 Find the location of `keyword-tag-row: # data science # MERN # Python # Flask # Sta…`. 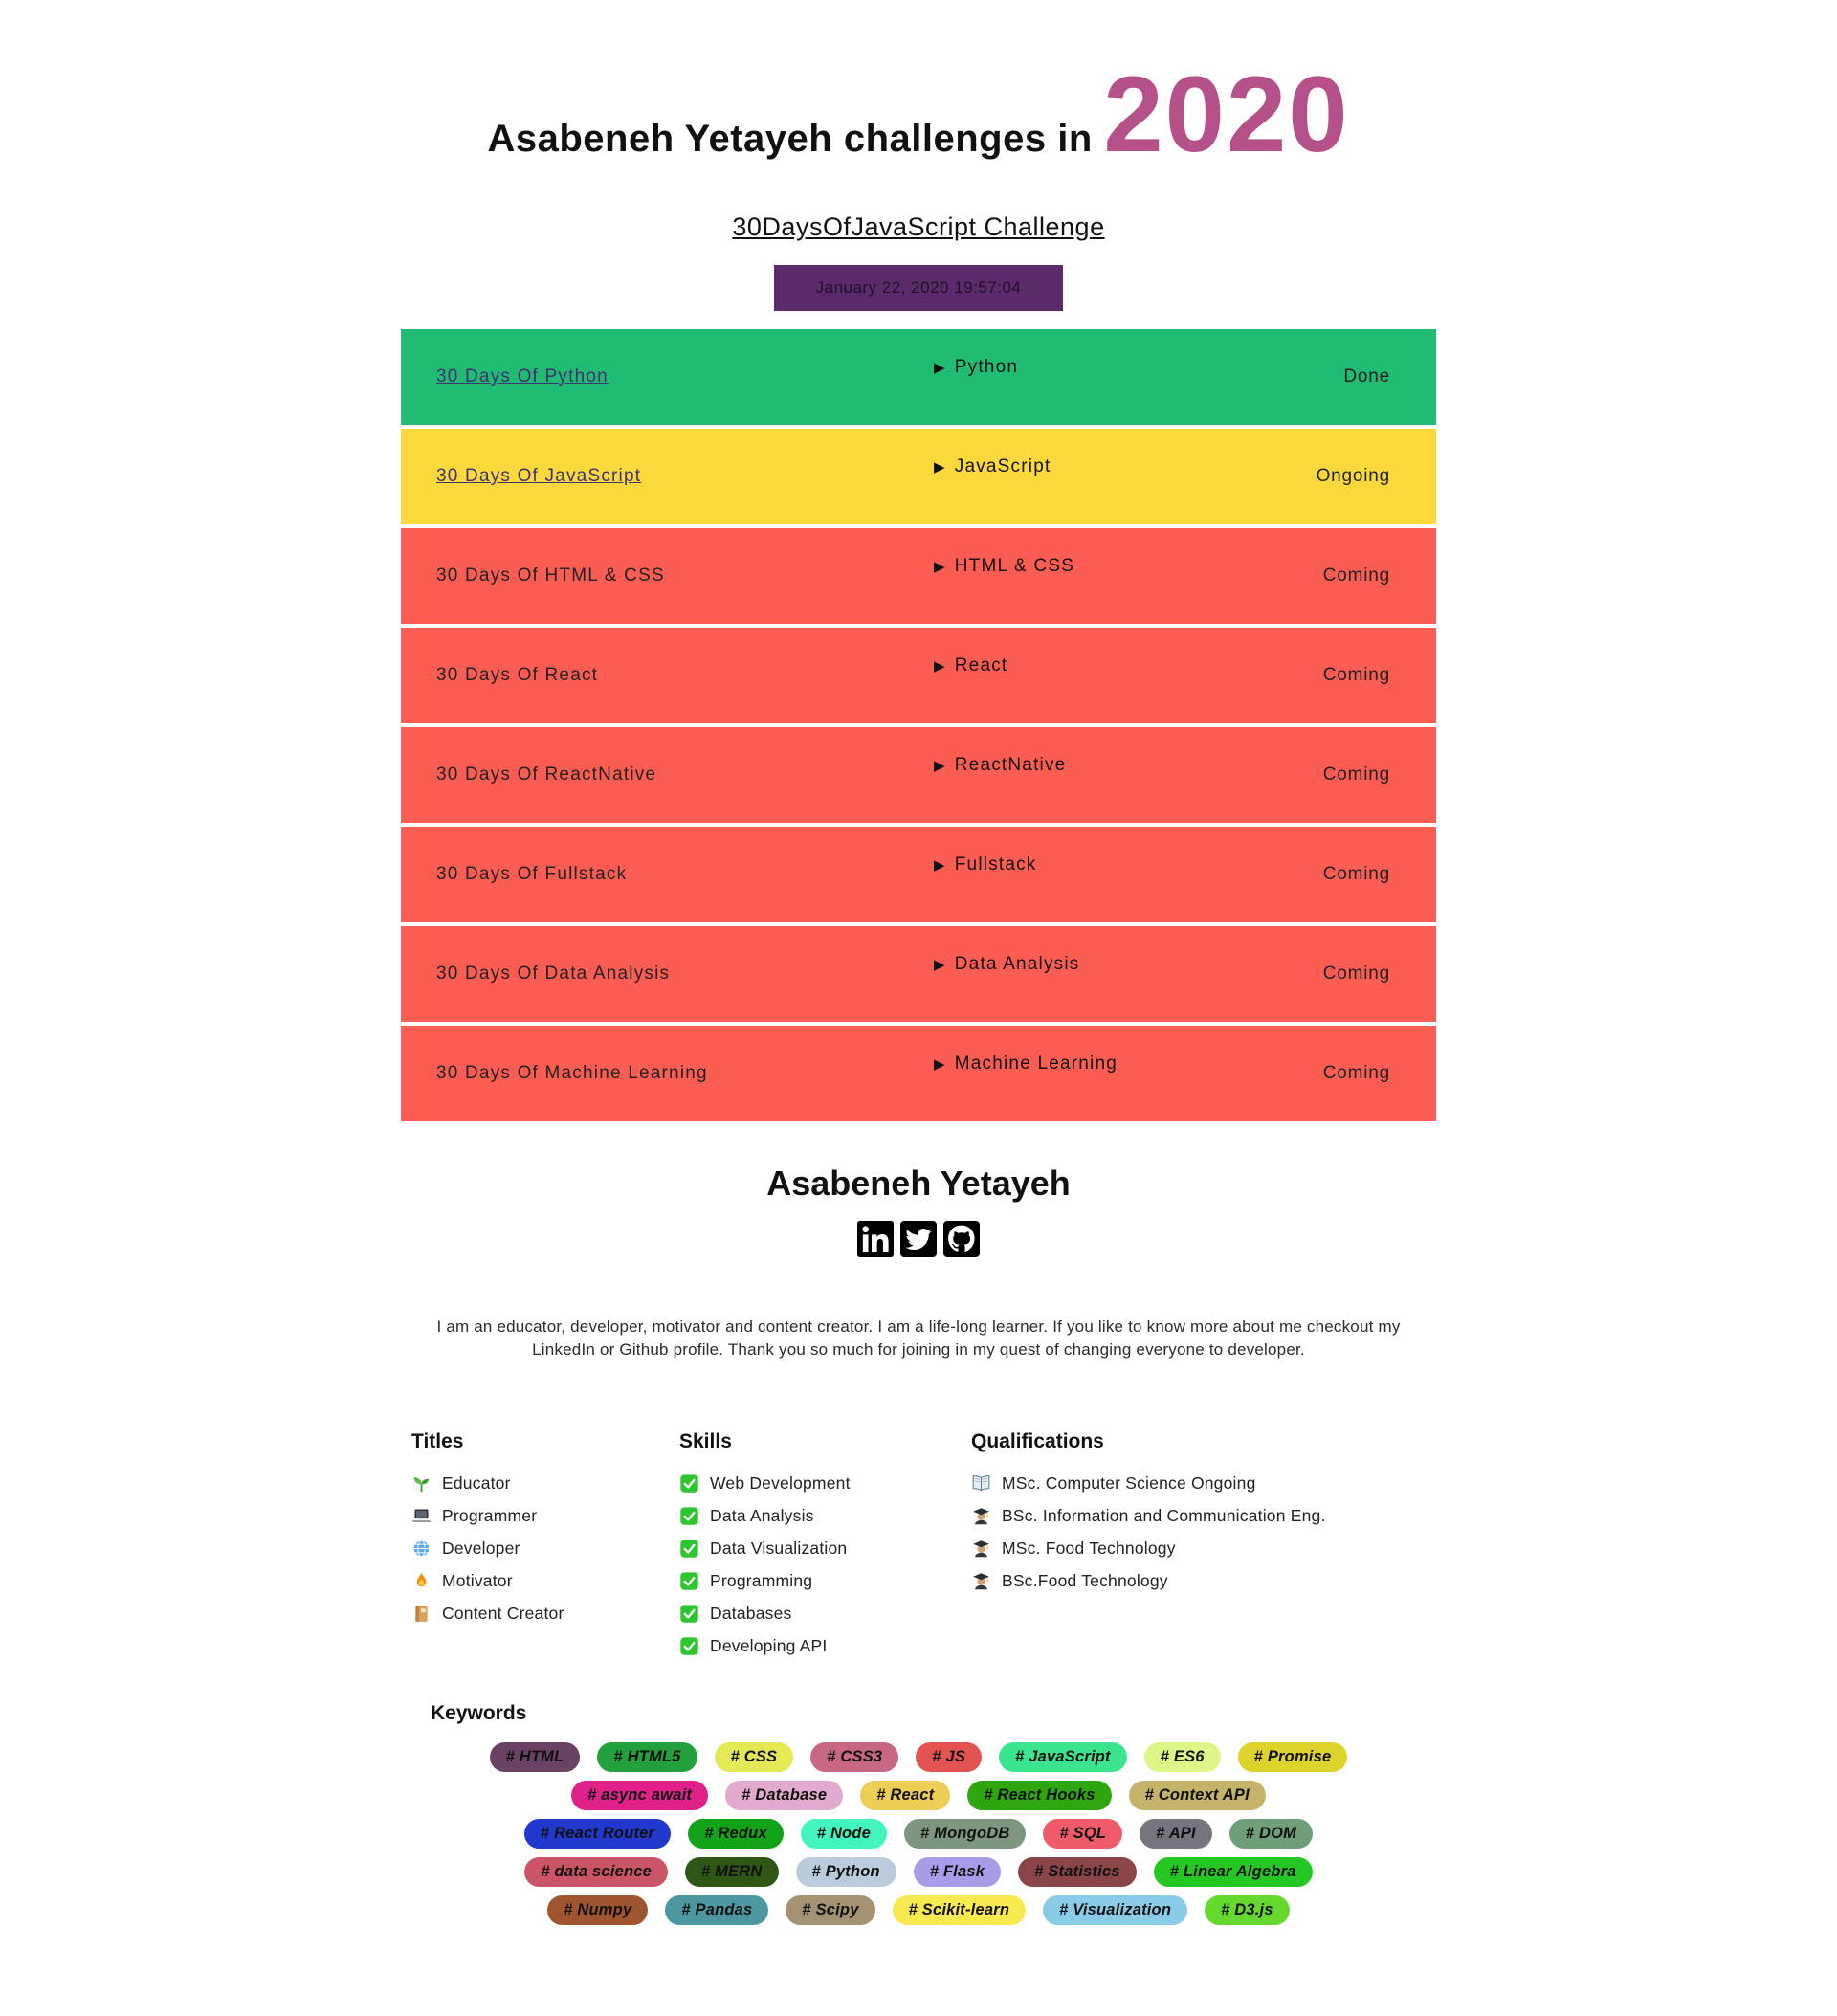

keyword-tag-row: # data science # MERN # Python # Flask # Sta… is located at coordinates (918, 1872).